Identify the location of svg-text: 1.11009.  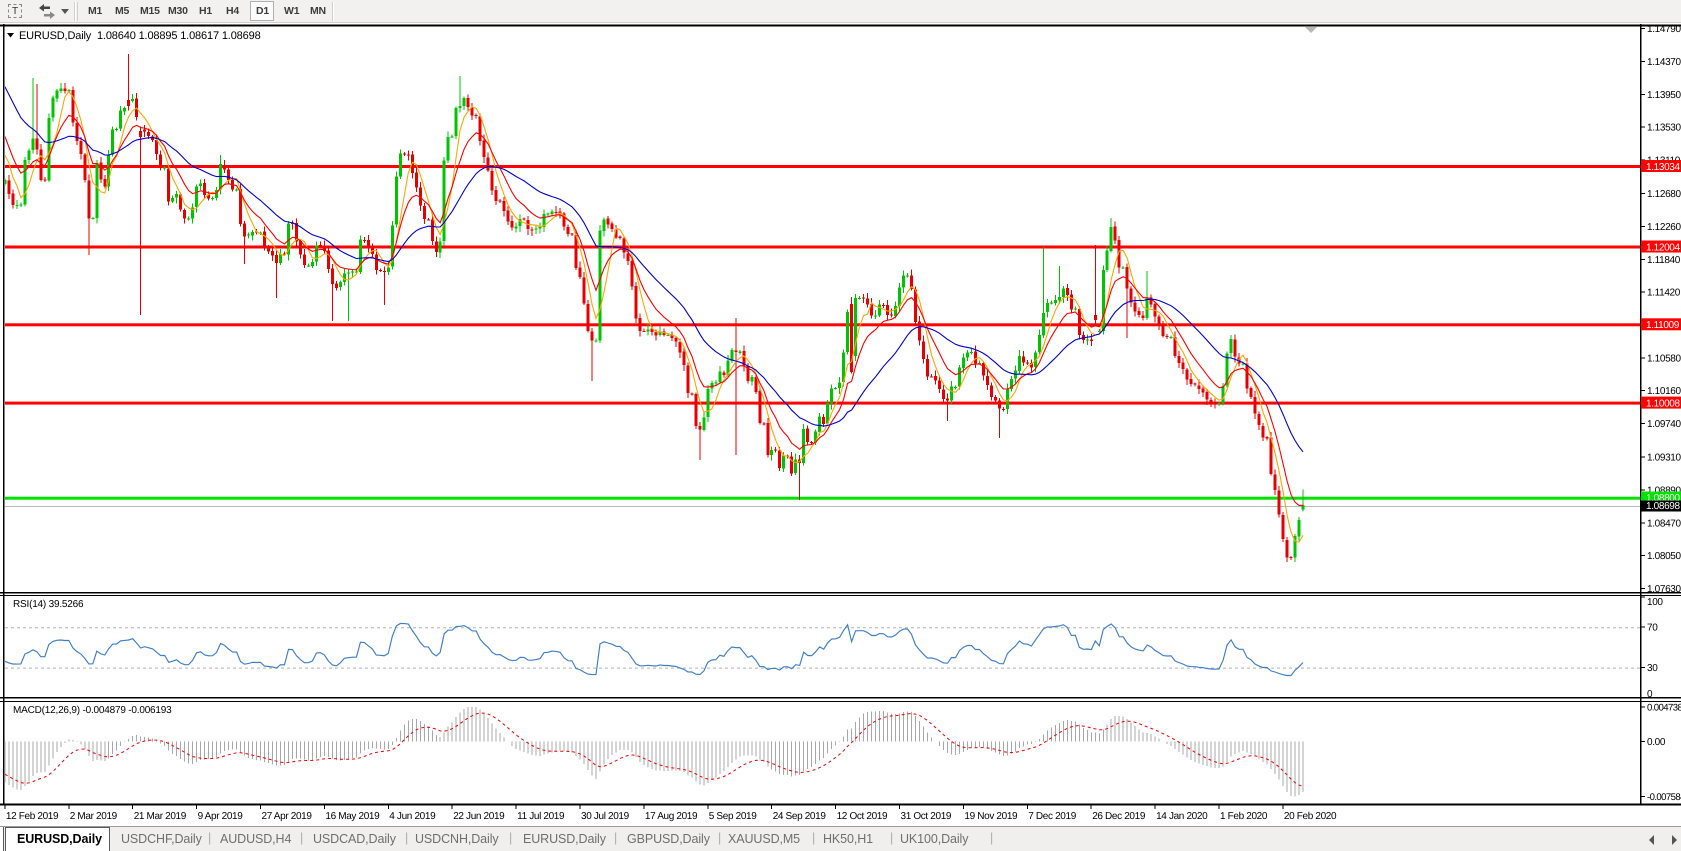
(1663, 325).